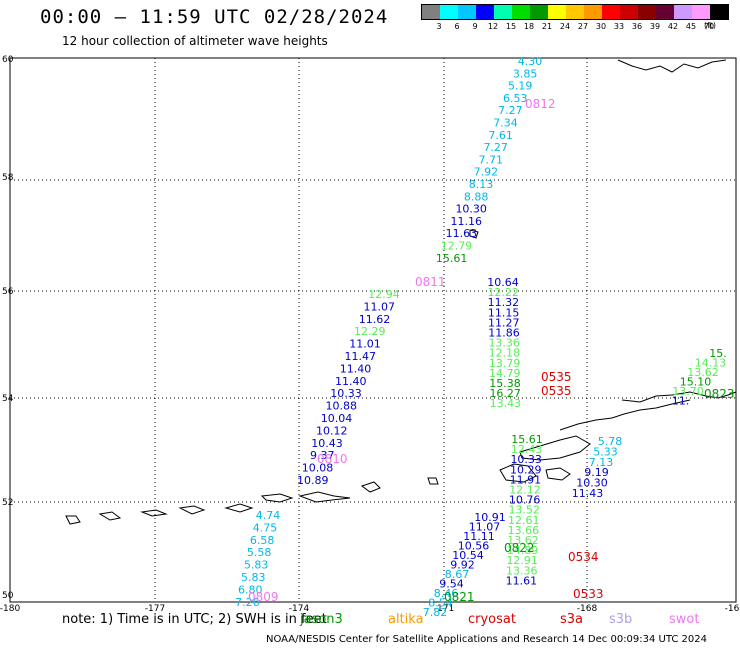 Image resolution: width=740 pixels, height=650 pixels. What do you see at coordinates (214, 17) in the screenshot?
I see `page-title: 00:00 – 11:59 UTC 02/28/2024` at bounding box center [214, 17].